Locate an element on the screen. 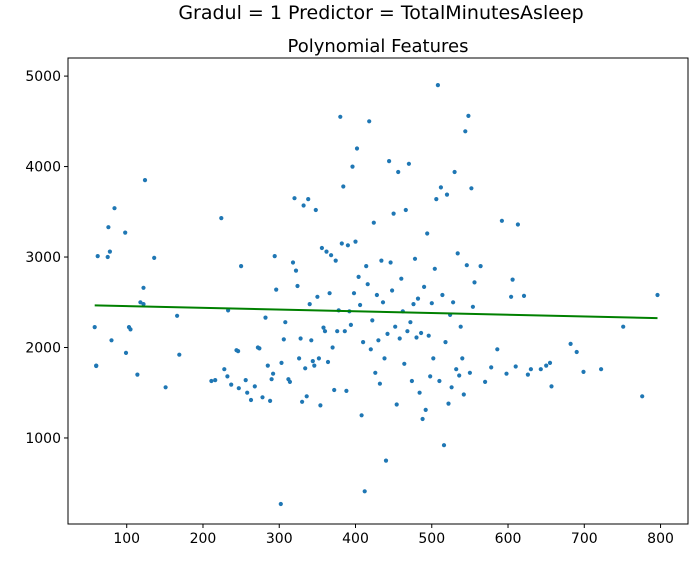  x-tick-label: 400 is located at coordinates (355, 539).